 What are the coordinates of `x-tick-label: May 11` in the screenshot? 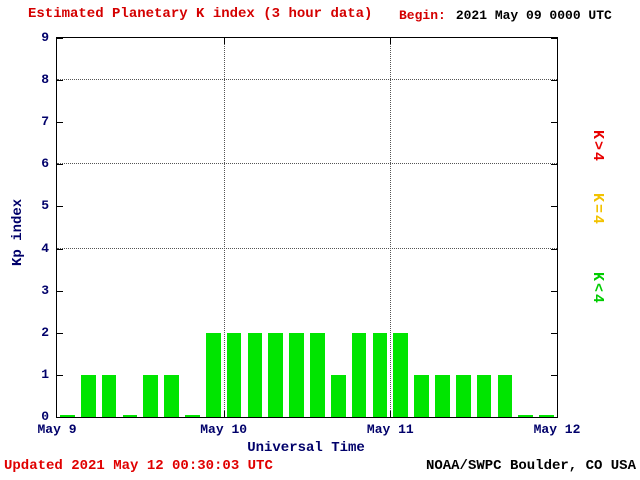 It's located at (390, 429).